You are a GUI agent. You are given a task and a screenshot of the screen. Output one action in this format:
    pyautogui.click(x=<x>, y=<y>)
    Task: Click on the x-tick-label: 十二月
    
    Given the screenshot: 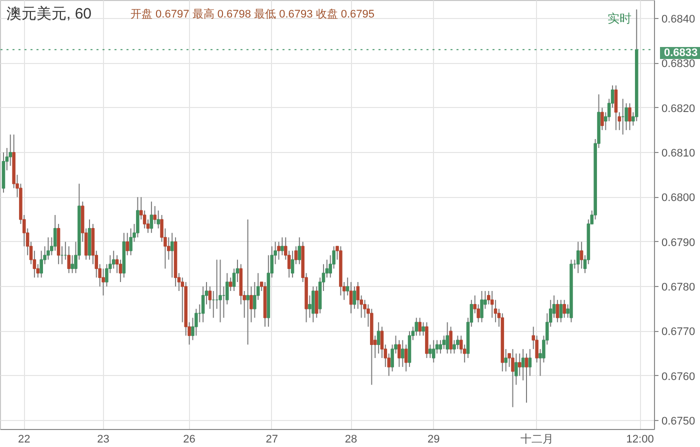 What is the action you would take?
    pyautogui.click(x=537, y=439)
    